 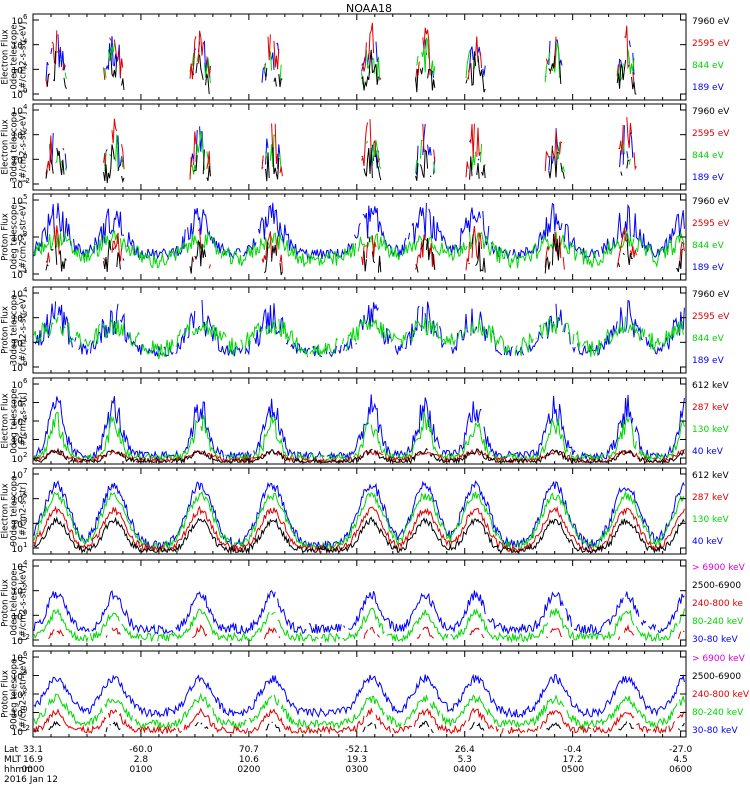 I want to click on panel-4-series-green, so click(x=358, y=337).